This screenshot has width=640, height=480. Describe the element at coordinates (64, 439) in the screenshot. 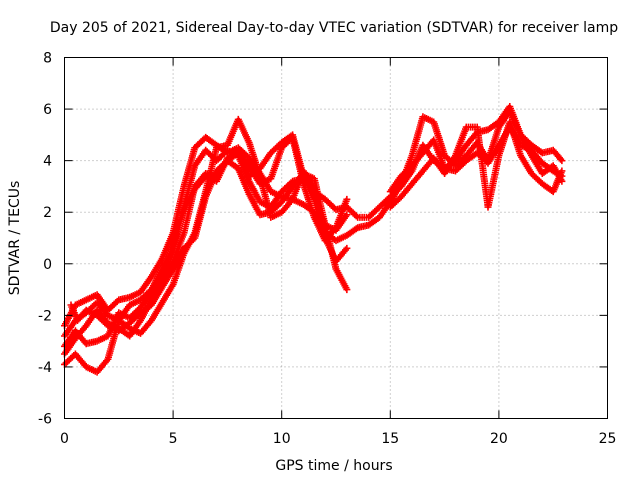

I see `x-tick-label: 0` at that location.